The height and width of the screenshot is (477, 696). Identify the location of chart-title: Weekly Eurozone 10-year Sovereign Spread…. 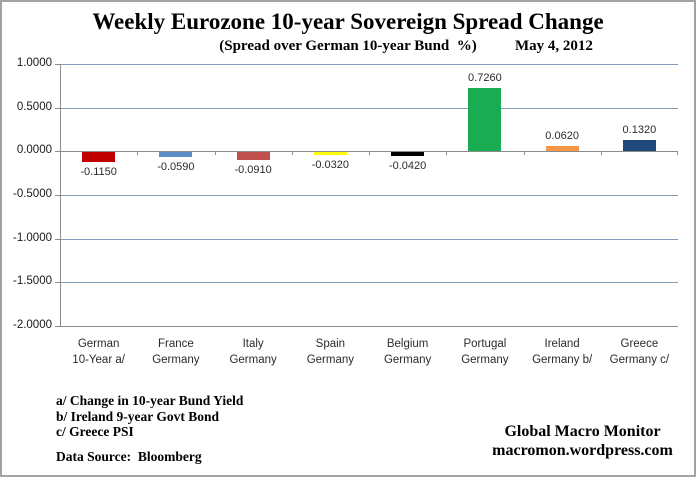
(348, 21).